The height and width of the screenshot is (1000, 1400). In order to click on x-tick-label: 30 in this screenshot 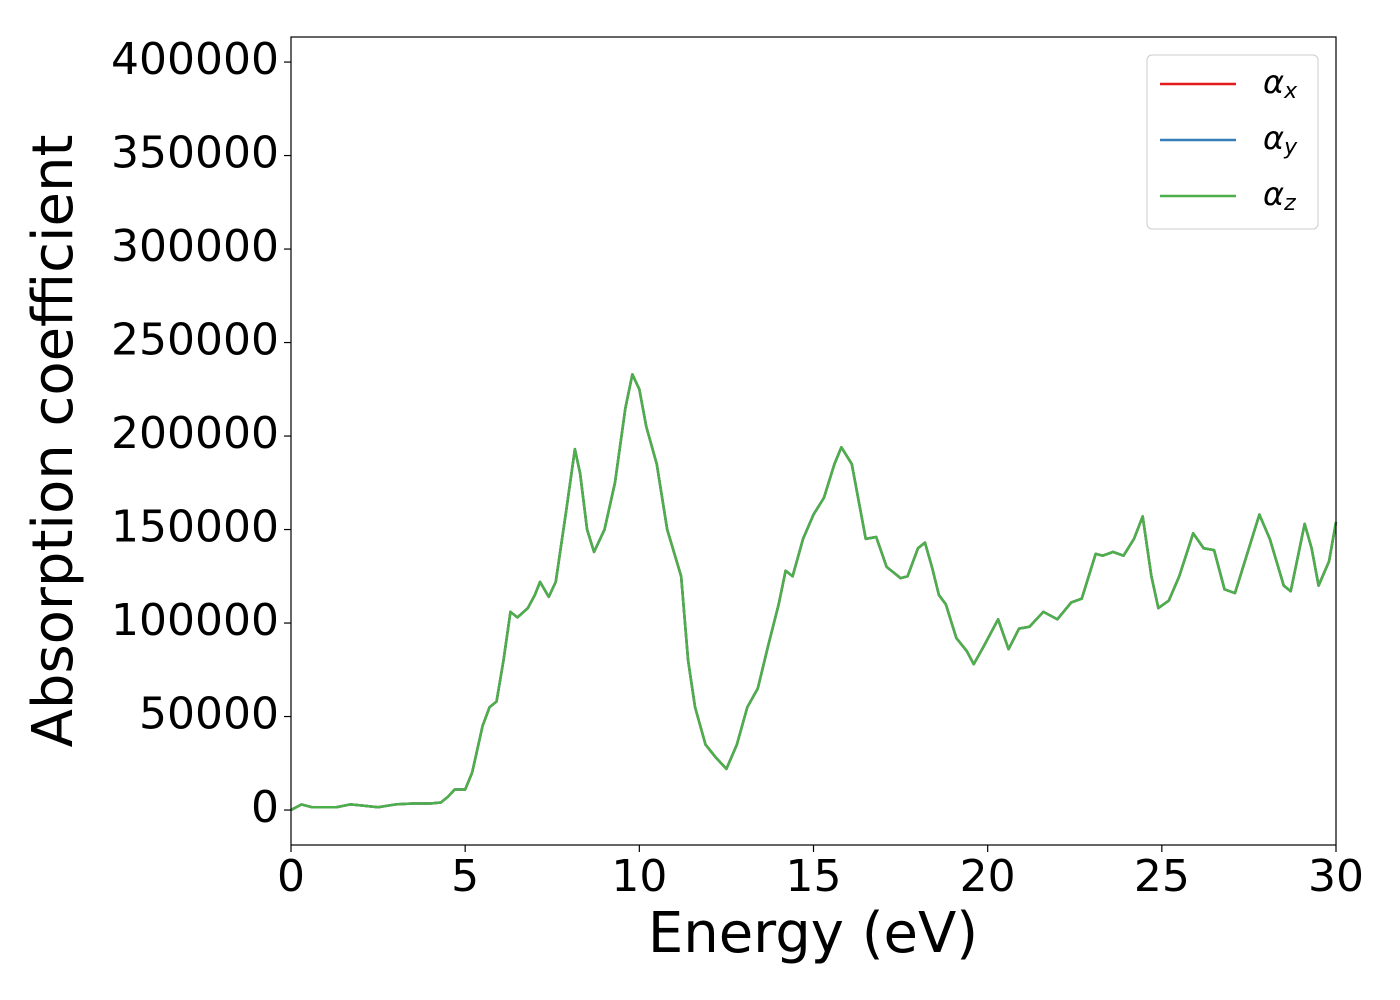, I will do `click(1336, 876)`.